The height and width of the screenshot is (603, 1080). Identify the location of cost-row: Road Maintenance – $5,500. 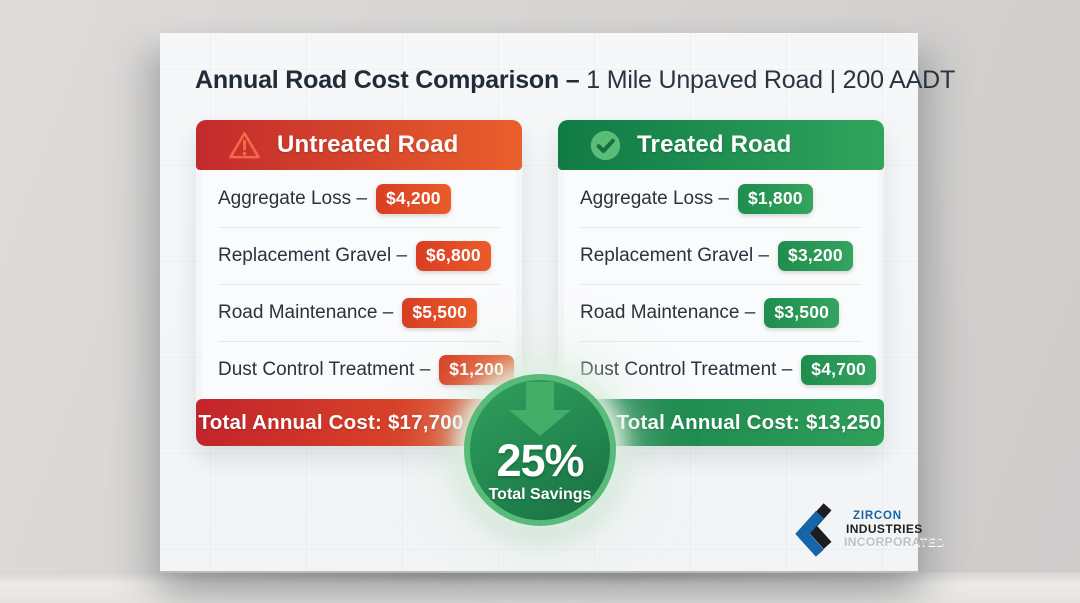
(359, 313).